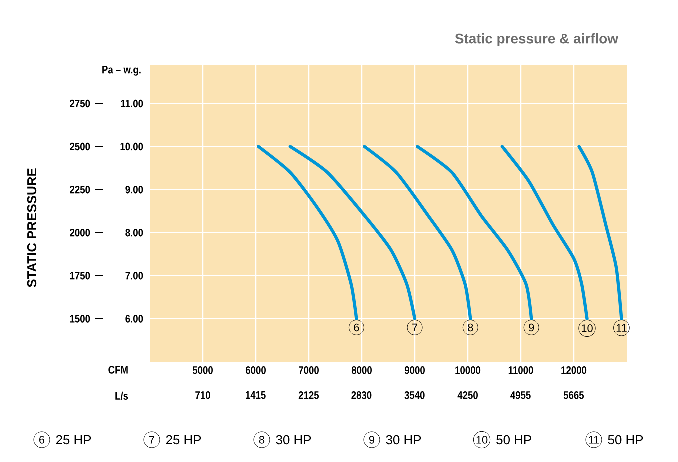  I want to click on y-tick-label: 2000, so click(80, 232).